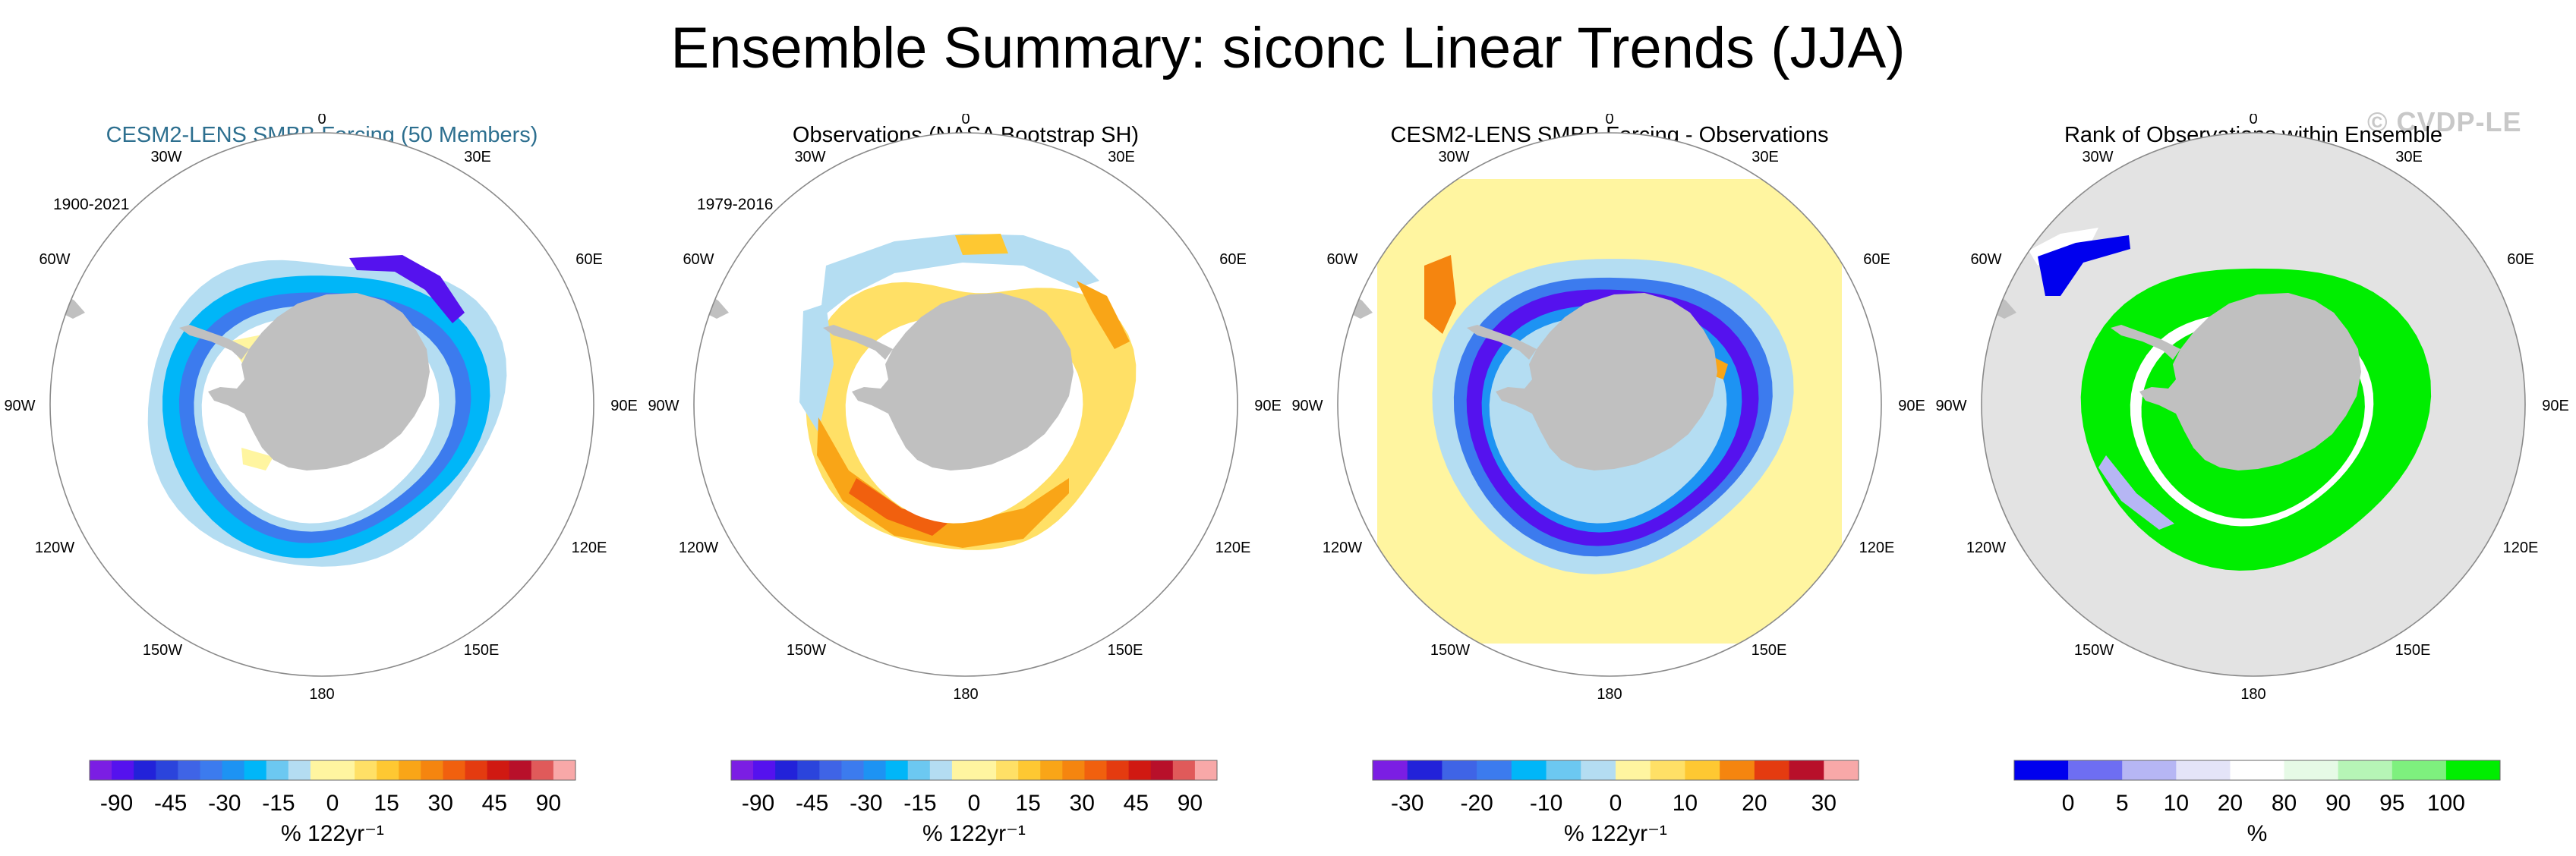 Image resolution: width=2576 pixels, height=856 pixels. I want to click on colorbar-tick-label: 90, so click(548, 803).